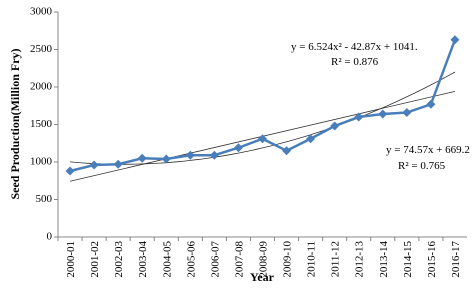 This screenshot has width=474, height=291. What do you see at coordinates (384, 259) in the screenshot?
I see `x-tick-label: 2013-14` at bounding box center [384, 259].